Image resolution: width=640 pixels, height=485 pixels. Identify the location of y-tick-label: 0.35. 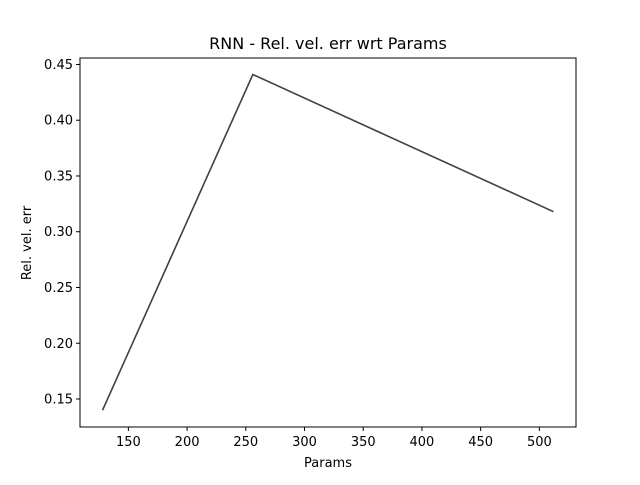
(58, 176).